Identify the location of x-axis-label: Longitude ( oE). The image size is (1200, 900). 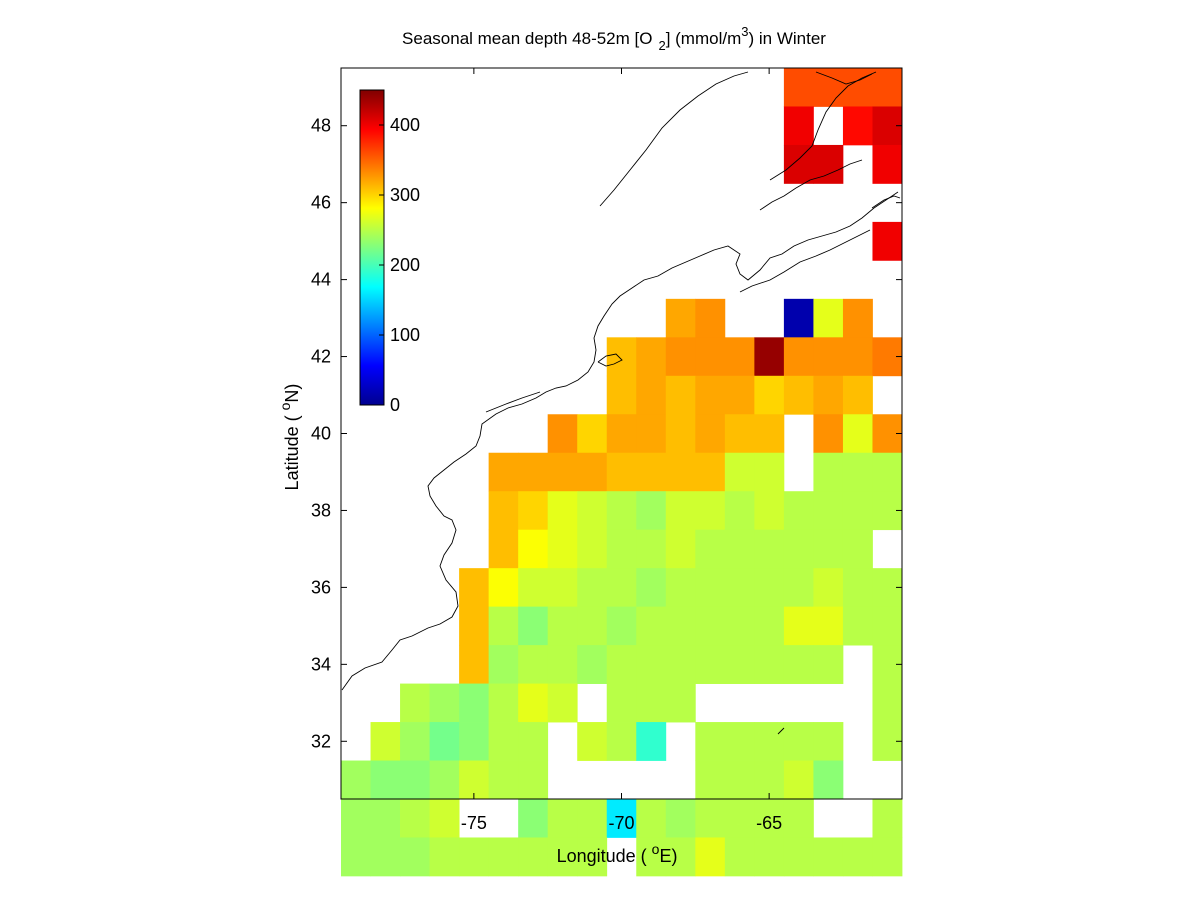
(617, 853).